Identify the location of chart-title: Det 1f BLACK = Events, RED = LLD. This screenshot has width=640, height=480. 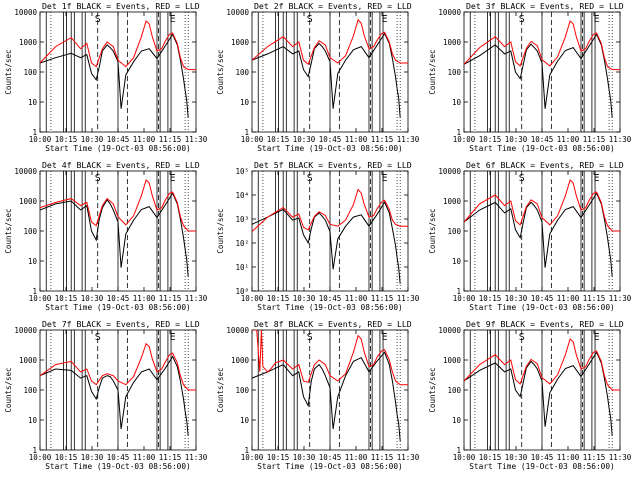
(121, 6).